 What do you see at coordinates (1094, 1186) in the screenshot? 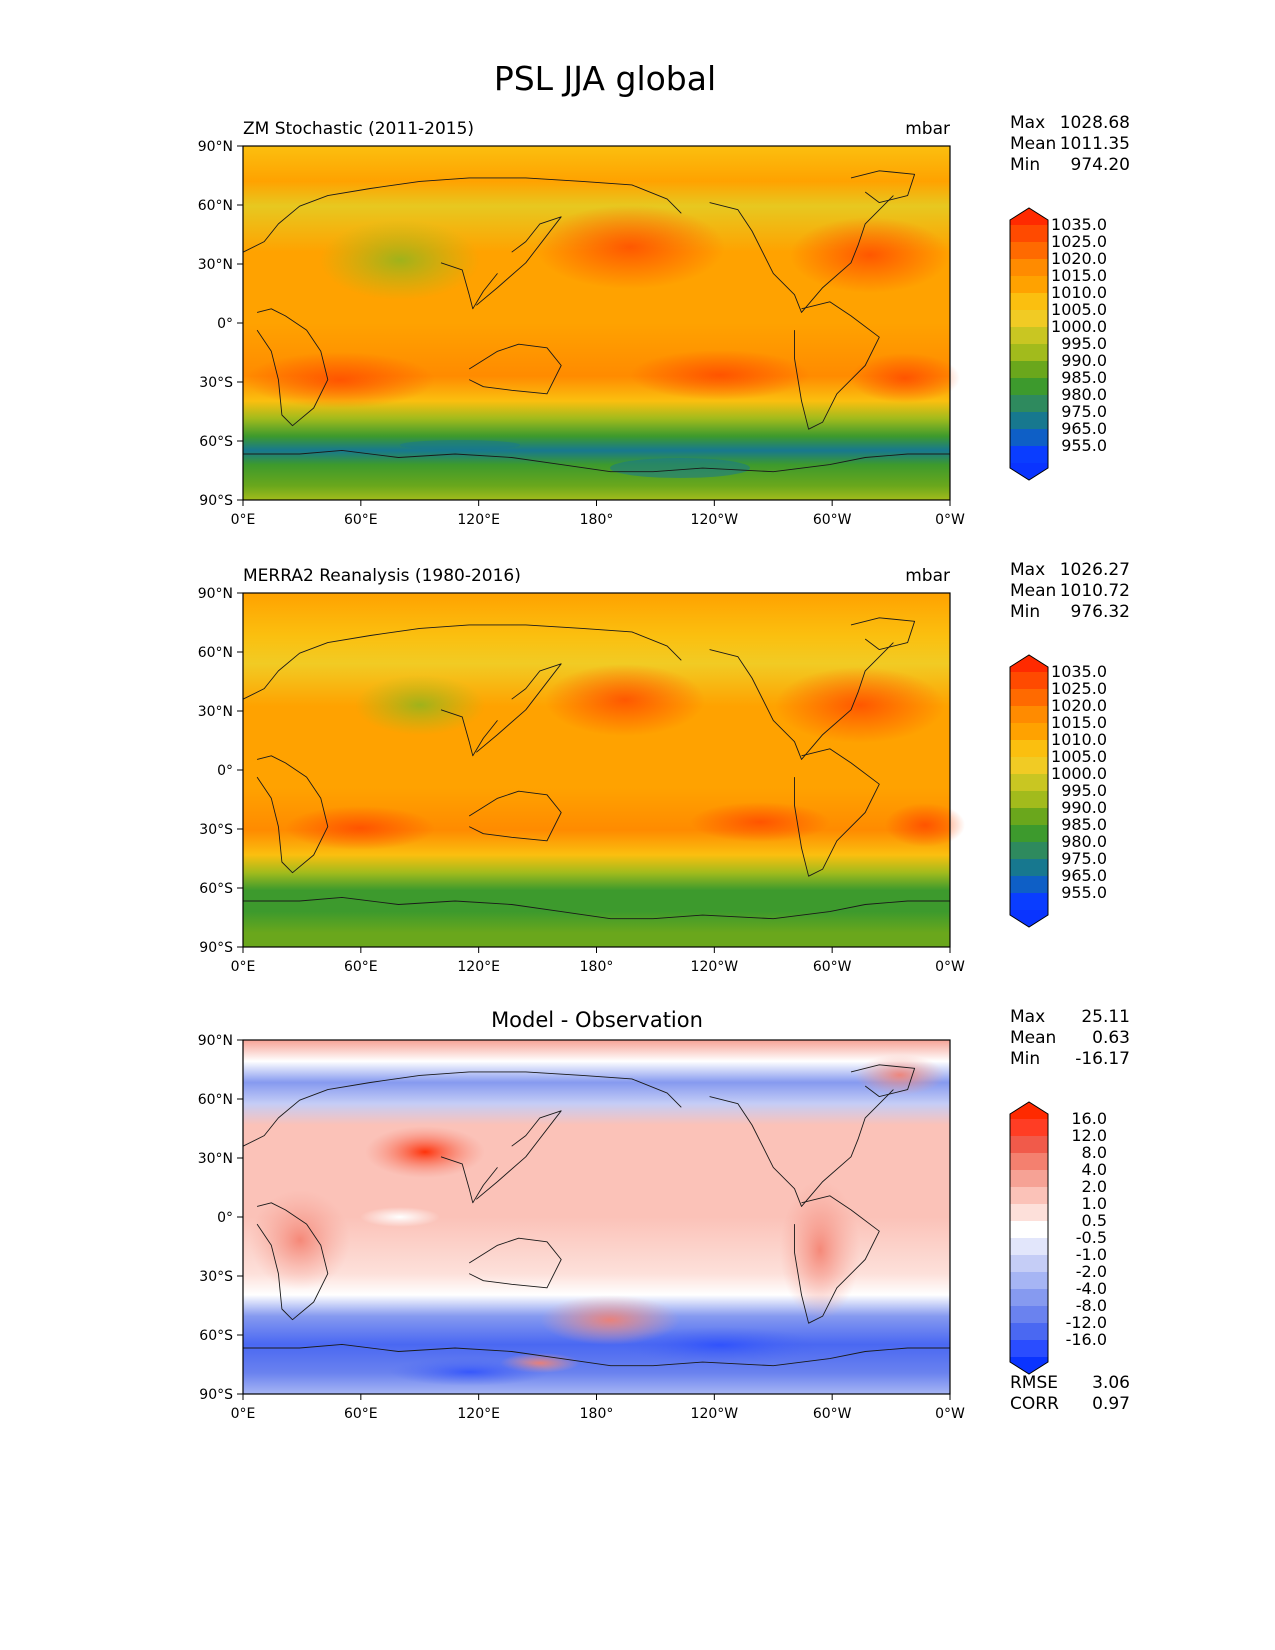
I see `colorbar-label: 2.0` at bounding box center [1094, 1186].